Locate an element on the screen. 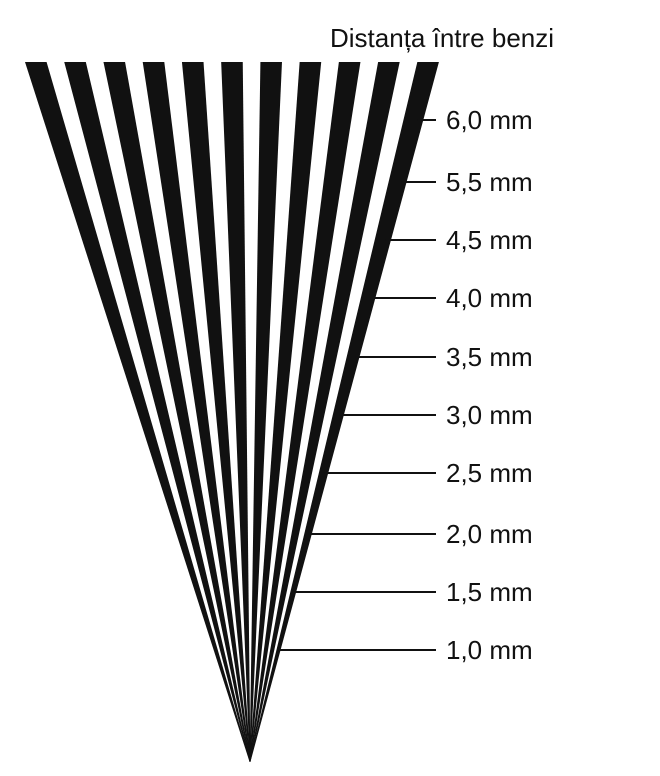 The width and height of the screenshot is (660, 776). scale-tick-label: 5,5 mm is located at coordinates (489, 182).